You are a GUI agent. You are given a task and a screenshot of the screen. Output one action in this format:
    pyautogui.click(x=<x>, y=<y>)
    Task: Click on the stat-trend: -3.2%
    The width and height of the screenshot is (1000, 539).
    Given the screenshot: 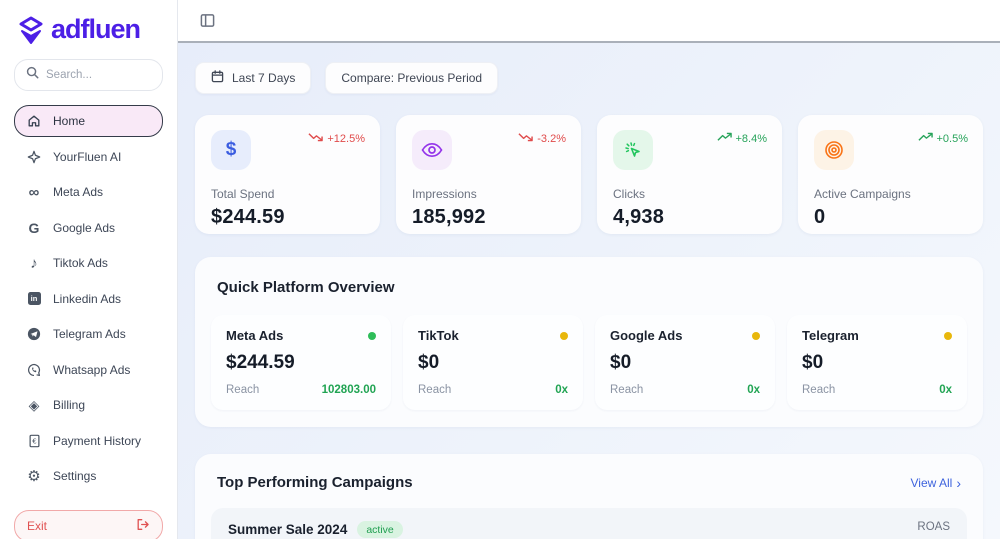 What is the action you would take?
    pyautogui.click(x=542, y=138)
    